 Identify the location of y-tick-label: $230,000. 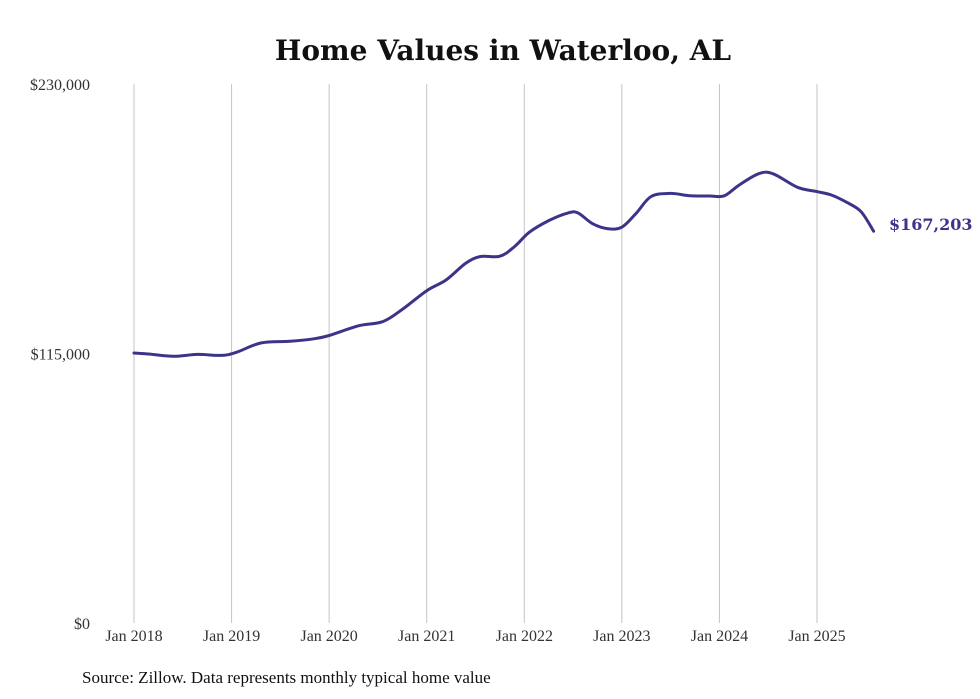
(60, 85).